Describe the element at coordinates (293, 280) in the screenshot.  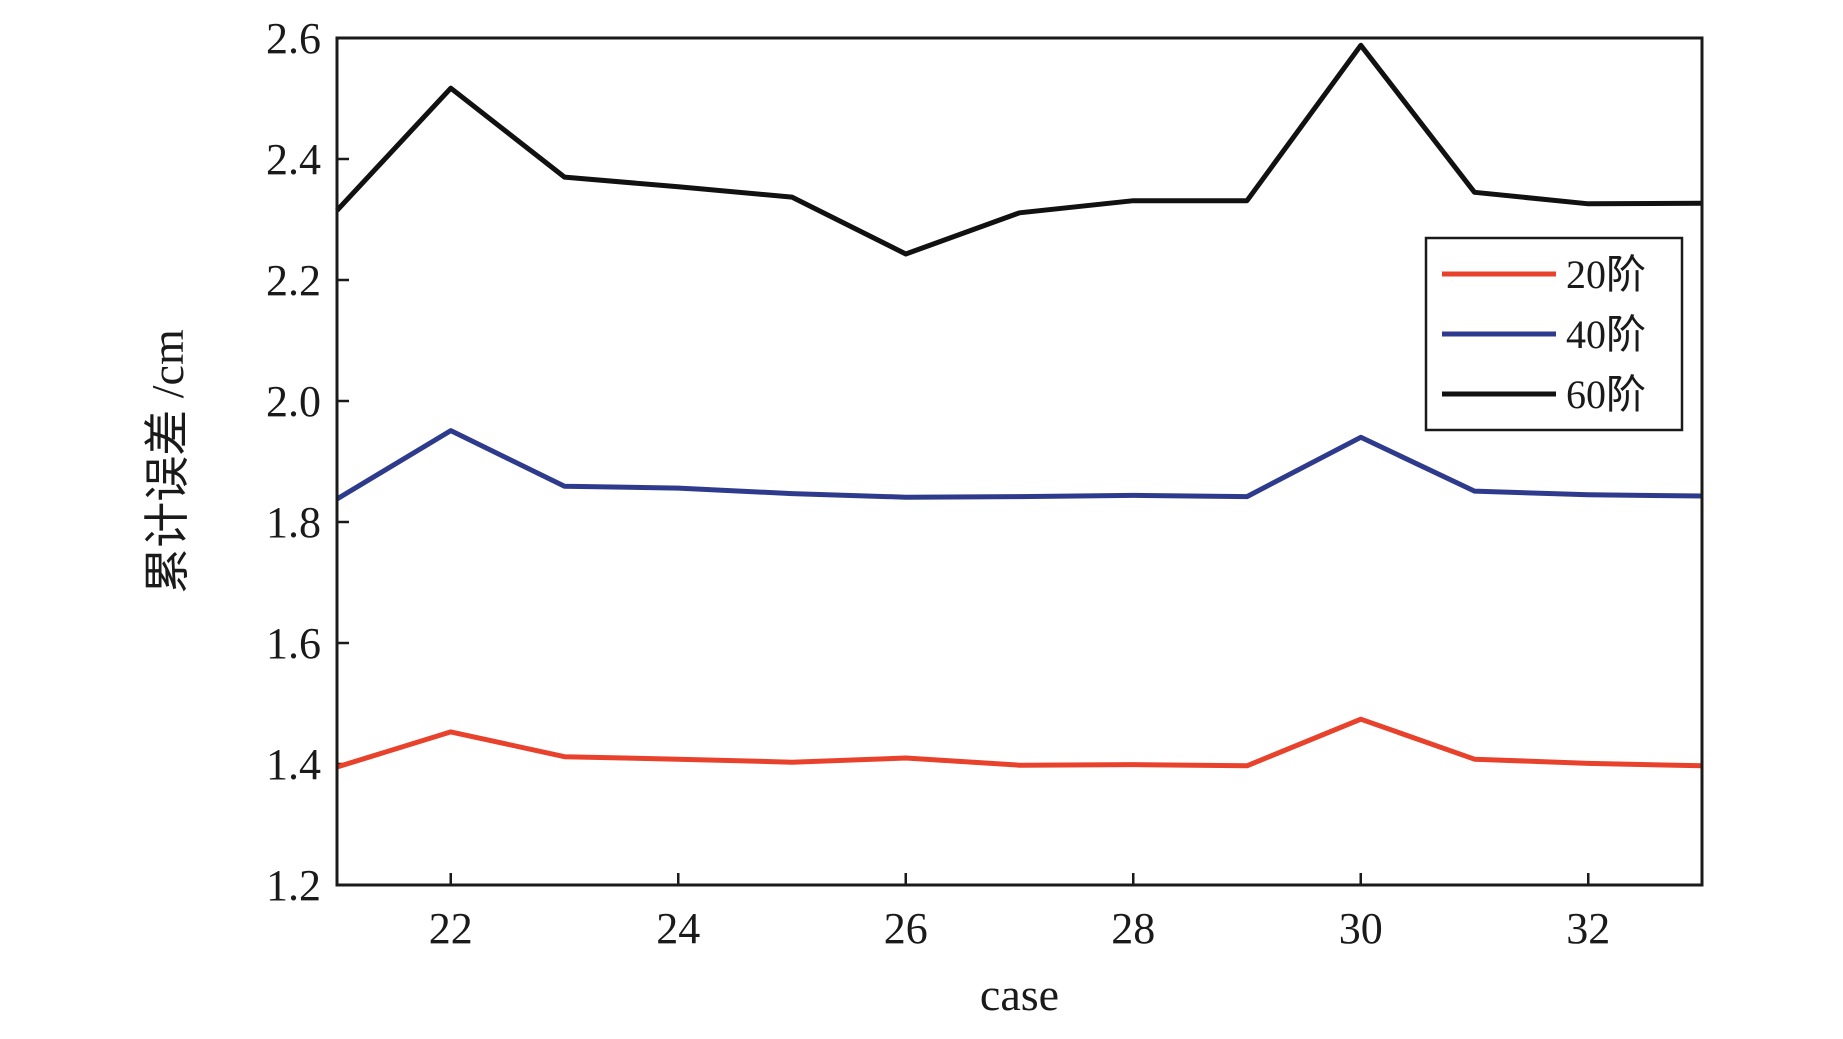
I see `y-tick-label: 2.2` at that location.